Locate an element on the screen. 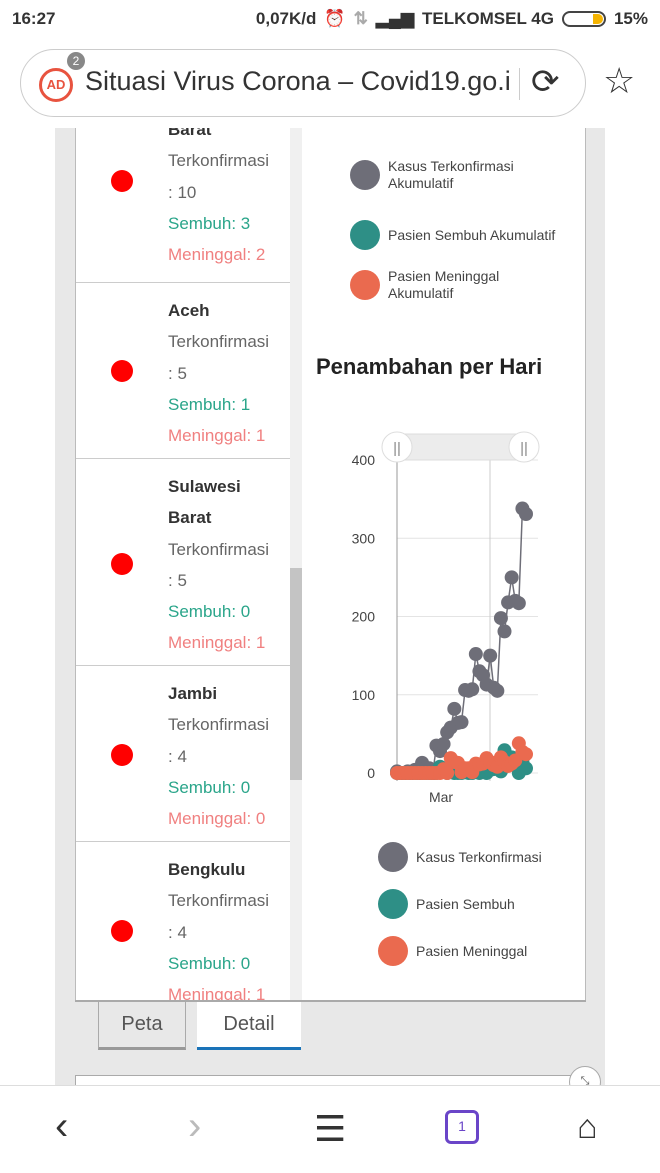  bookmark-star-icon: ☆ is located at coordinates (619, 80).